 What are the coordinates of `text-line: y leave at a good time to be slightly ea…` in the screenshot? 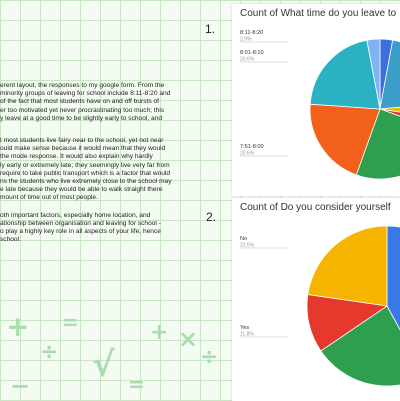 It's located at (81, 118).